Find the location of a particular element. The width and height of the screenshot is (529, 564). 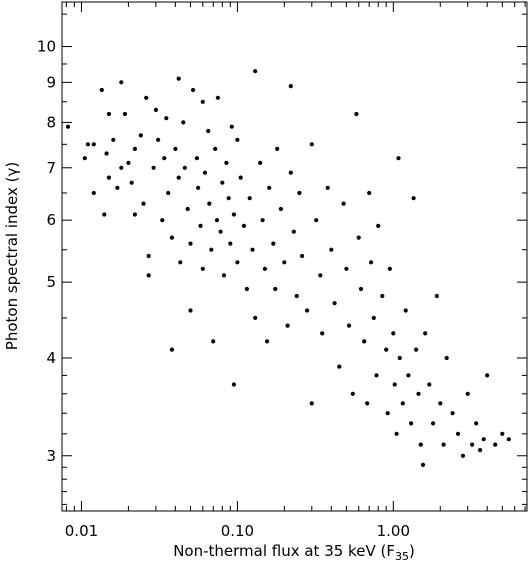

y-tick-label: 7 is located at coordinates (51, 168).